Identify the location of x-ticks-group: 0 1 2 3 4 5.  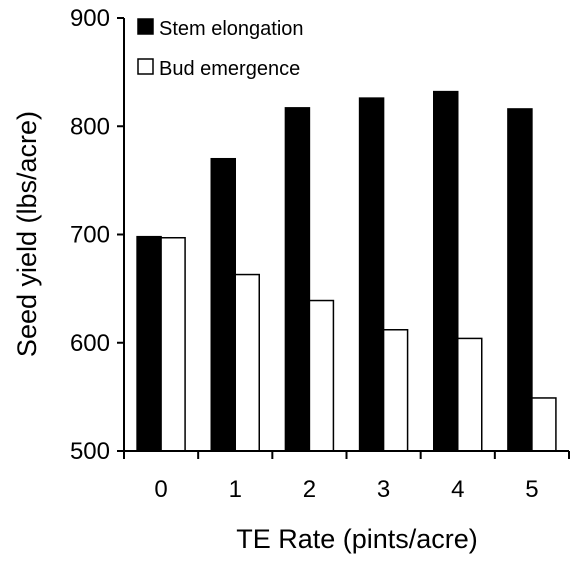
(346, 477).